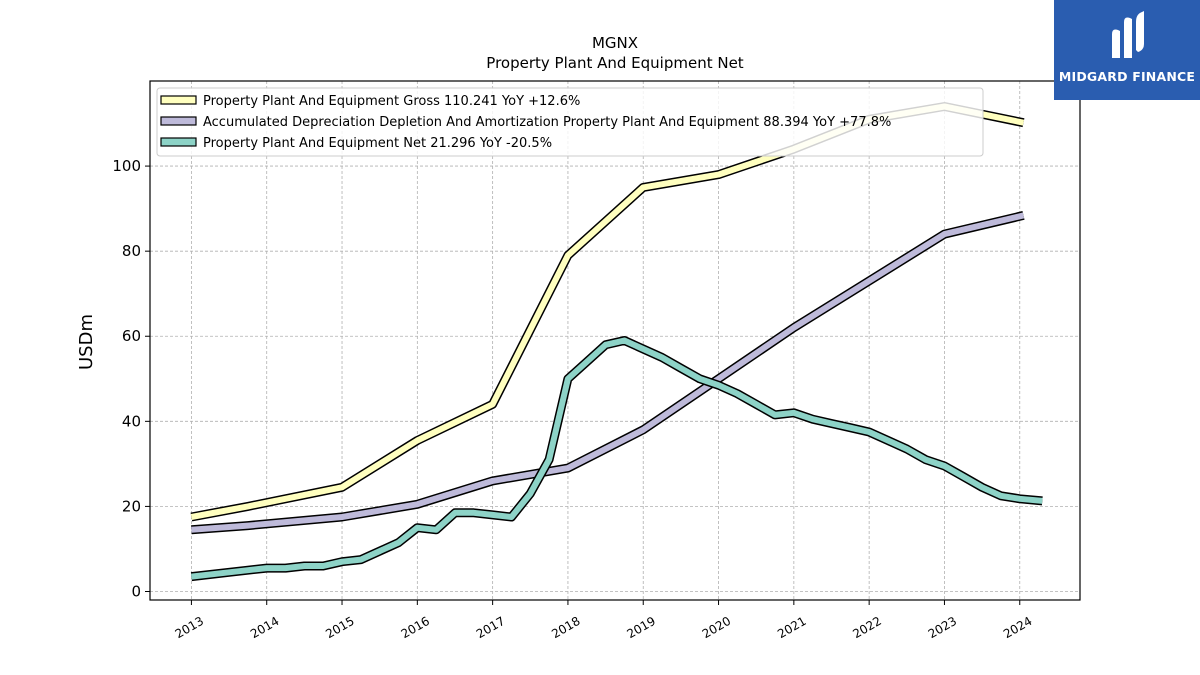 This screenshot has width=1200, height=675. Describe the element at coordinates (942, 627) in the screenshot. I see `x-tick-label: 2023` at that location.